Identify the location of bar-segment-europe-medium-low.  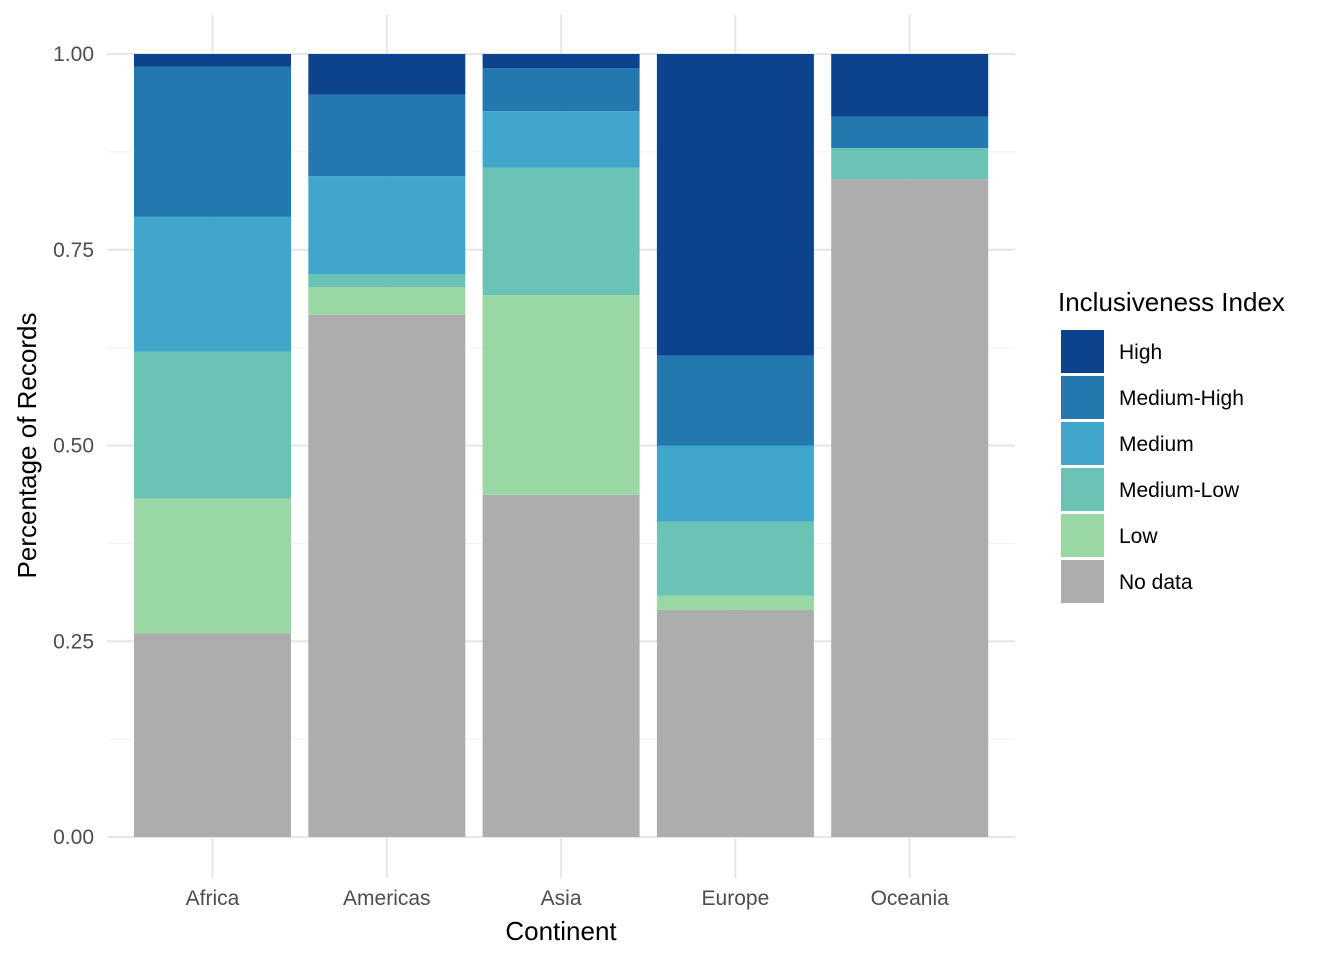
(735, 558).